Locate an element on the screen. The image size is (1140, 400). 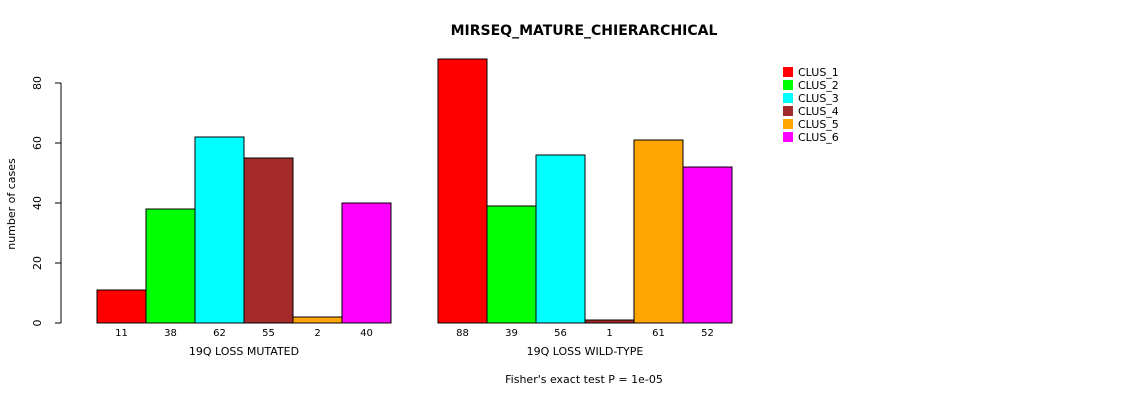
bar-value-label: 55 is located at coordinates (268, 333).